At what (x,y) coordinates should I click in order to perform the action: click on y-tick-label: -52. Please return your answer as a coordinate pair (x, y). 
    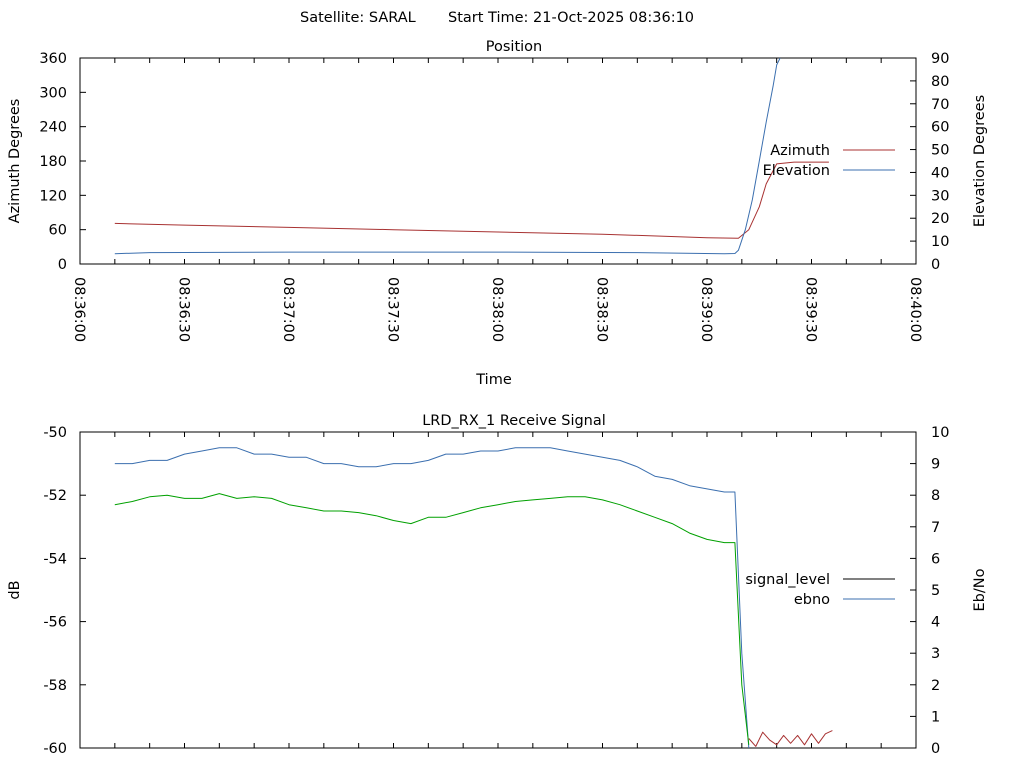
    Looking at the image, I should click on (55, 496).